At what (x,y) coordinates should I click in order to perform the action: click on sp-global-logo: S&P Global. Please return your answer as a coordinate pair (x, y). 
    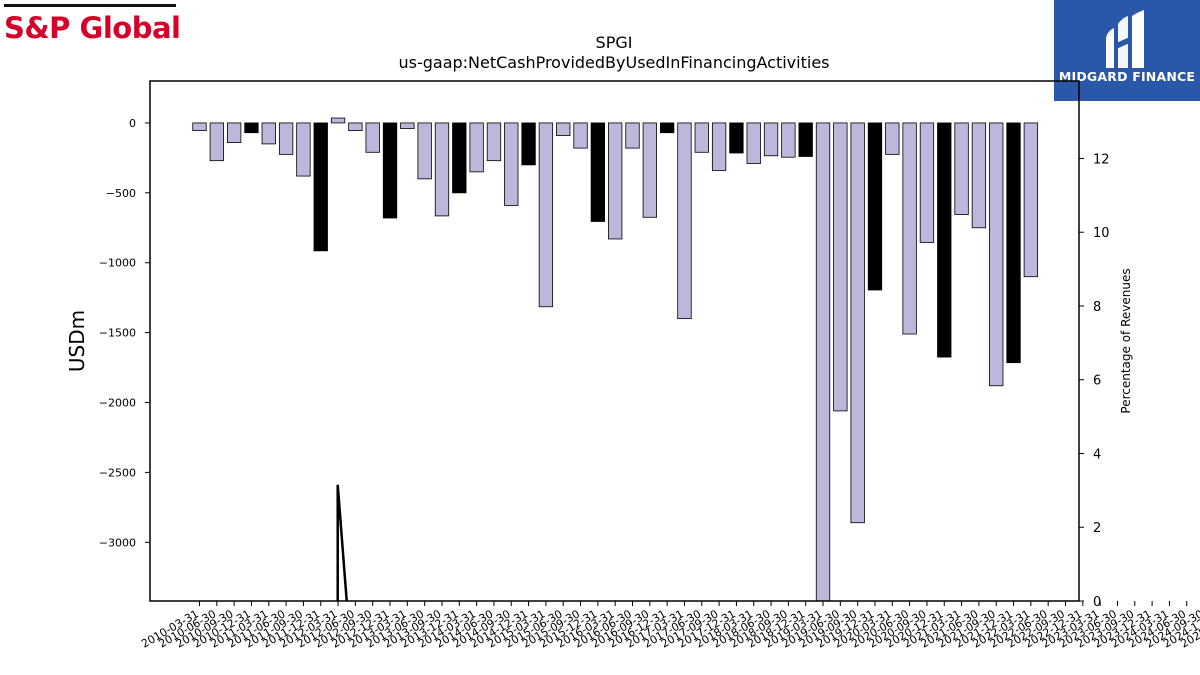
    Looking at the image, I should click on (92, 24).